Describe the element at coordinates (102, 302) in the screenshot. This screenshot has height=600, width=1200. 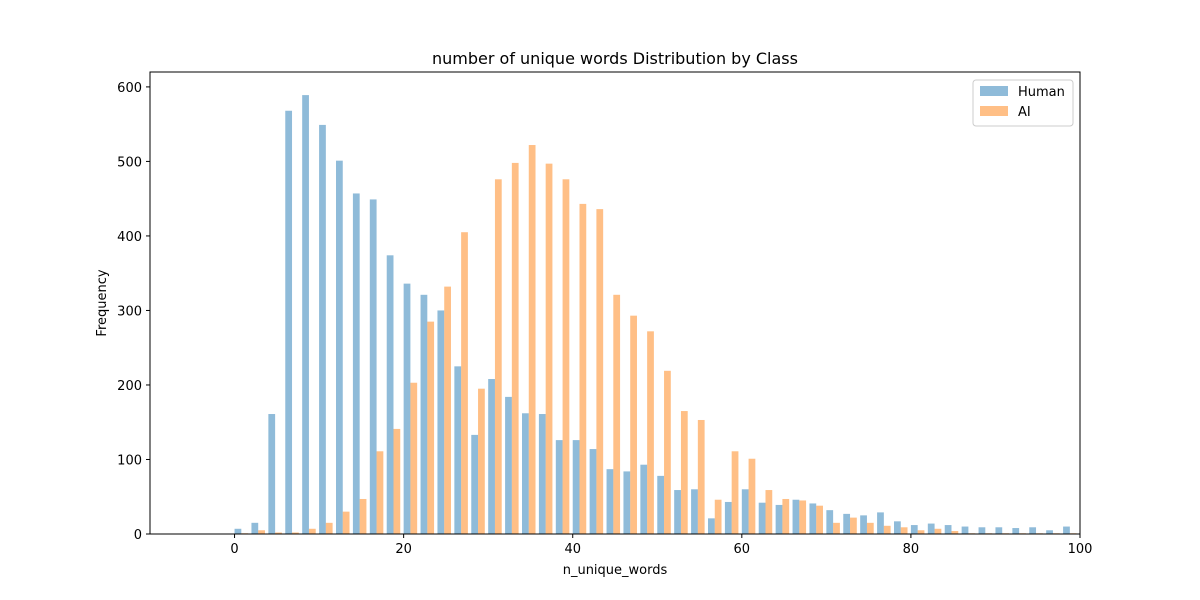
I see `y-axis-label: Frequency` at that location.